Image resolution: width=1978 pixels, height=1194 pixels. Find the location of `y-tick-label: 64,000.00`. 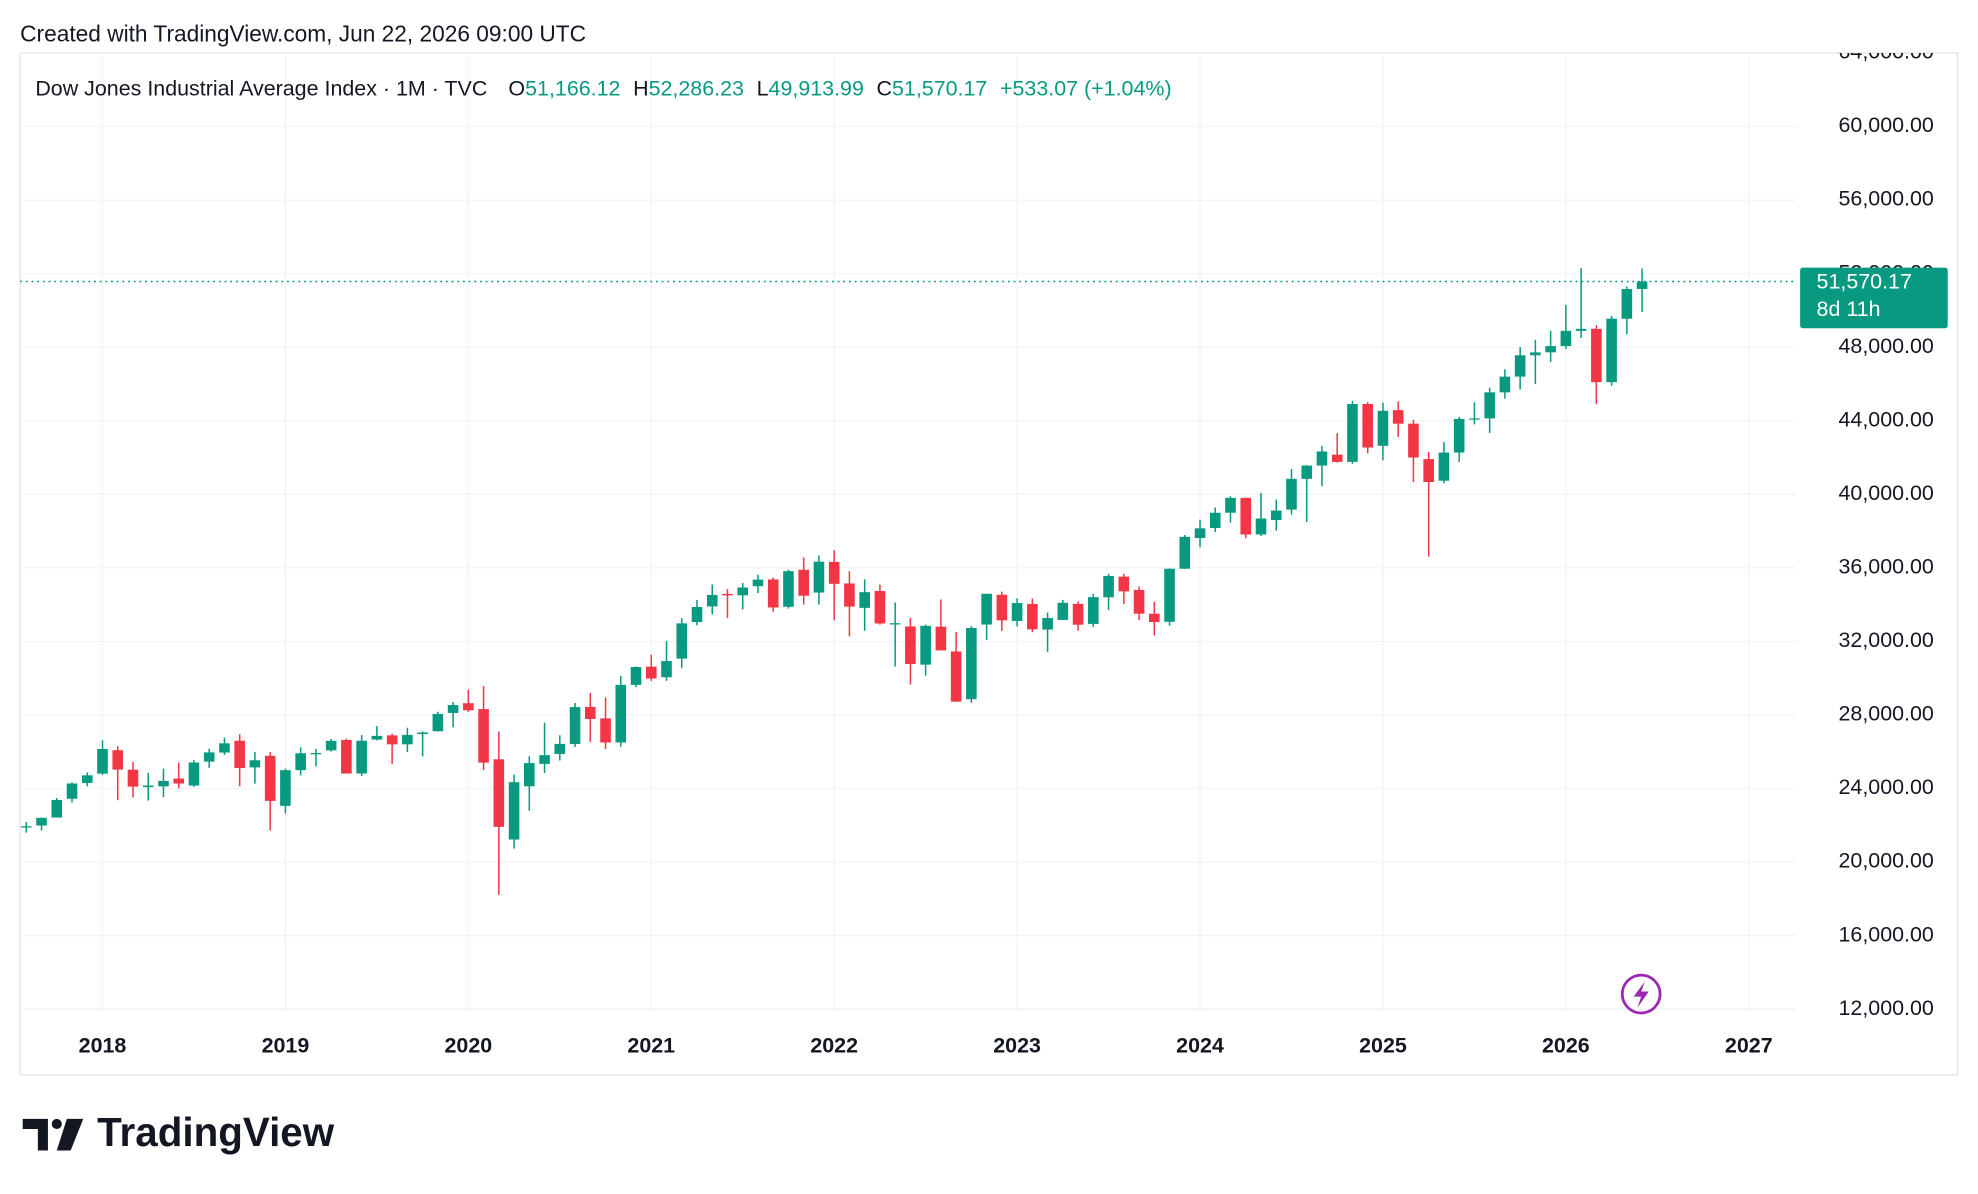

y-tick-label: 64,000.00 is located at coordinates (1885, 52).